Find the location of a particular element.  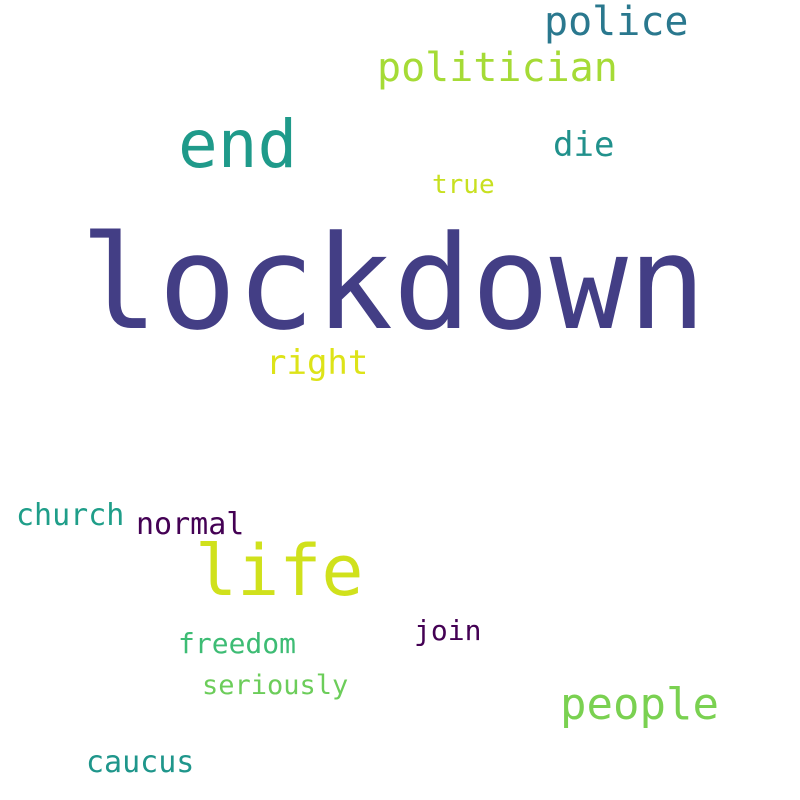

word-caucus: caucus is located at coordinates (140, 762).